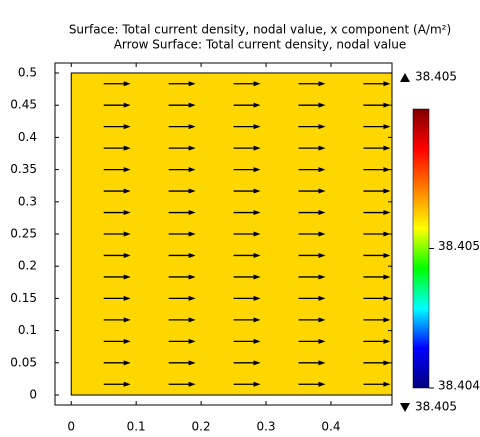 This screenshot has width=480, height=437. What do you see at coordinates (405, 407) in the screenshot?
I see `min-marker` at bounding box center [405, 407].